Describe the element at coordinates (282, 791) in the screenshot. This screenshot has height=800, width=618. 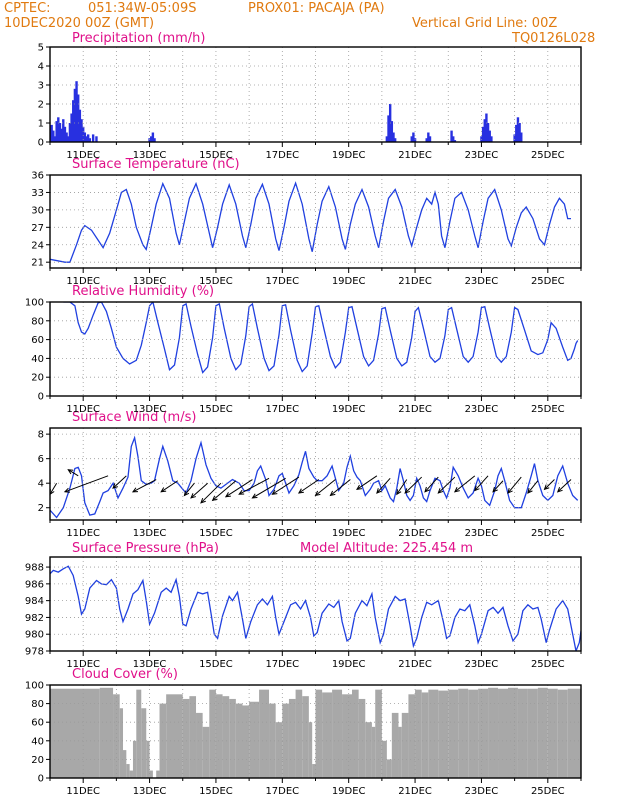
I see `x-tick-label: 17DEC` at that location.